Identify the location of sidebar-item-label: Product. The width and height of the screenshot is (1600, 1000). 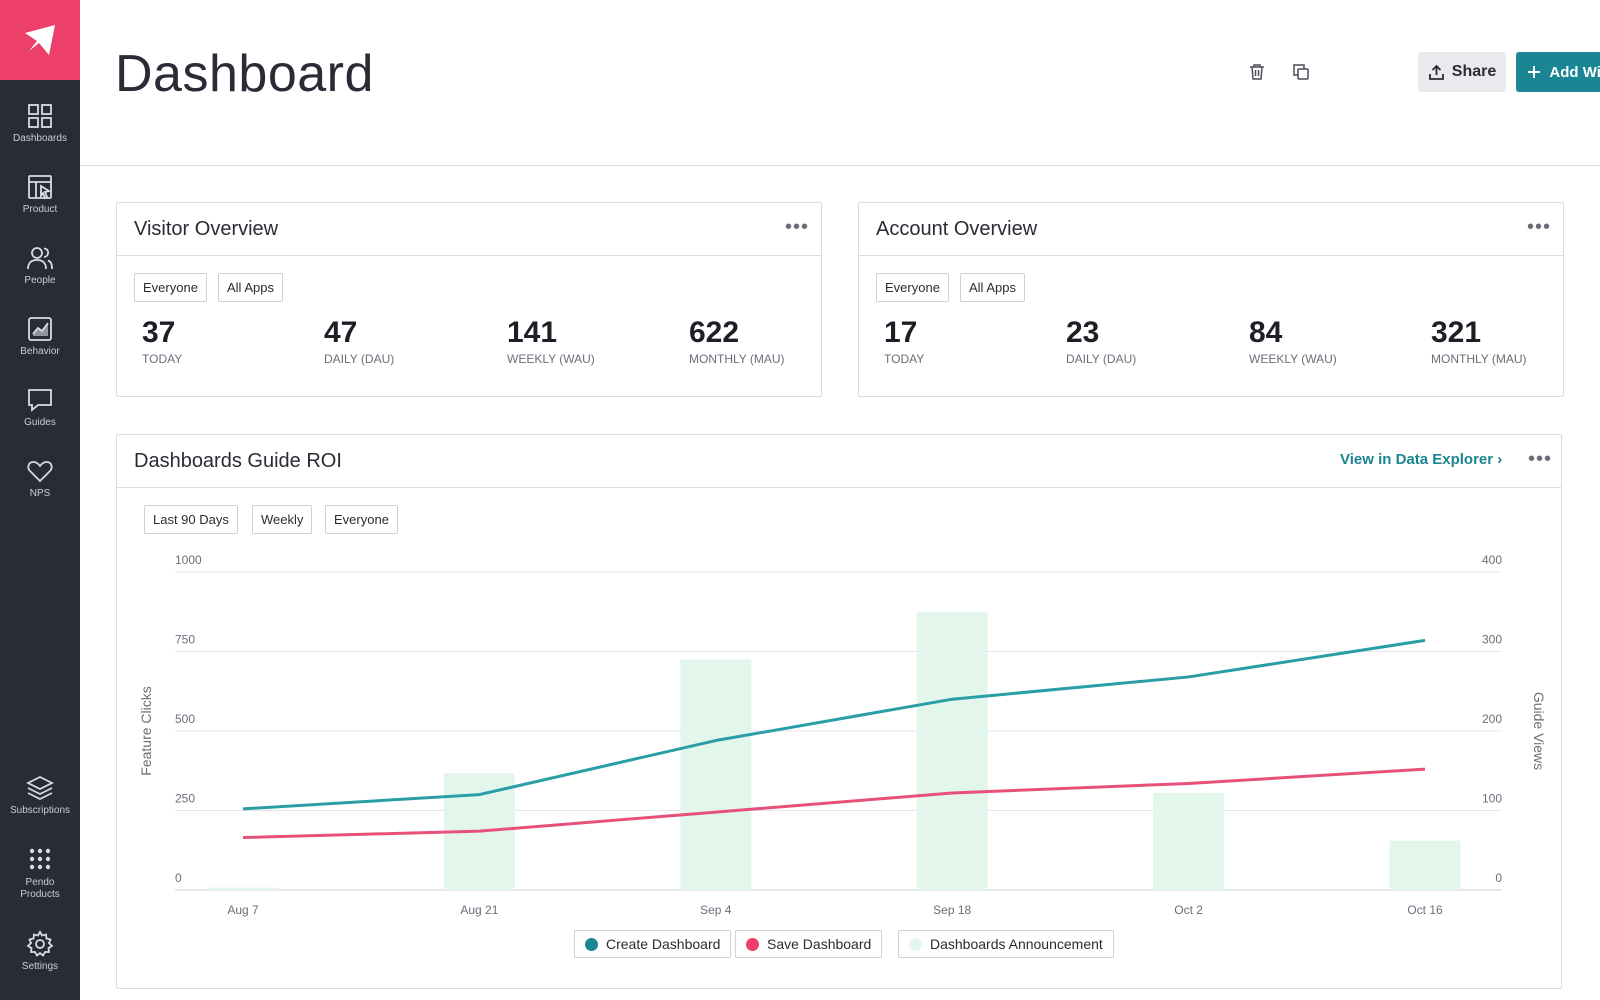
(40, 209).